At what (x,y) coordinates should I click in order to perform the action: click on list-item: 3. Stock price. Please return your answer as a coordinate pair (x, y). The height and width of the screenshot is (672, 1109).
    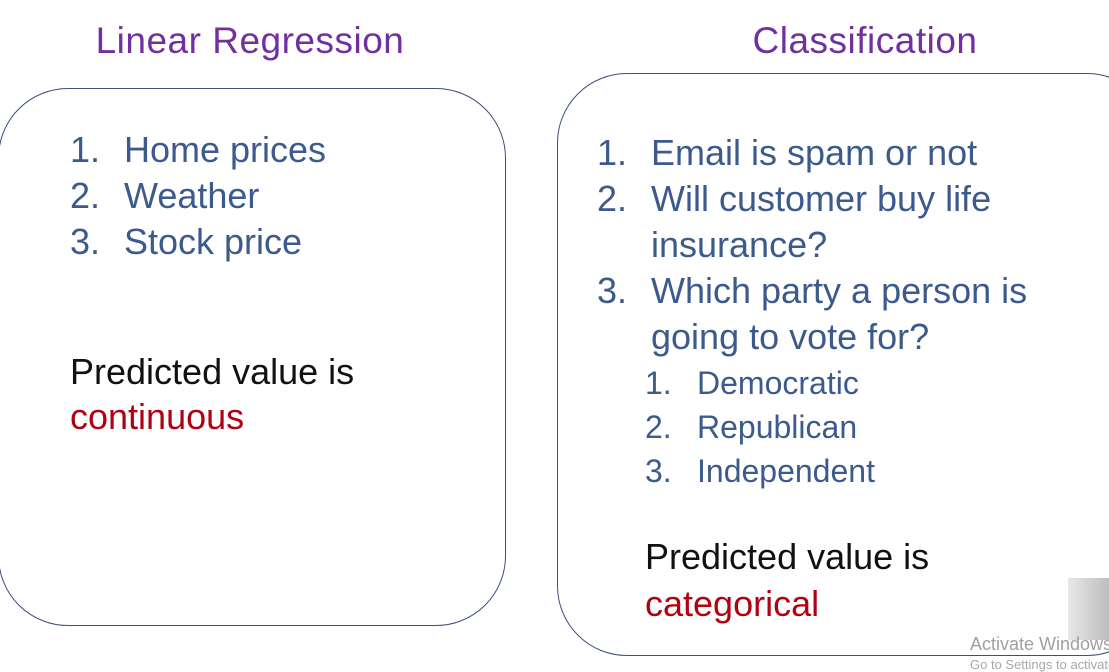
    Looking at the image, I should click on (280, 242).